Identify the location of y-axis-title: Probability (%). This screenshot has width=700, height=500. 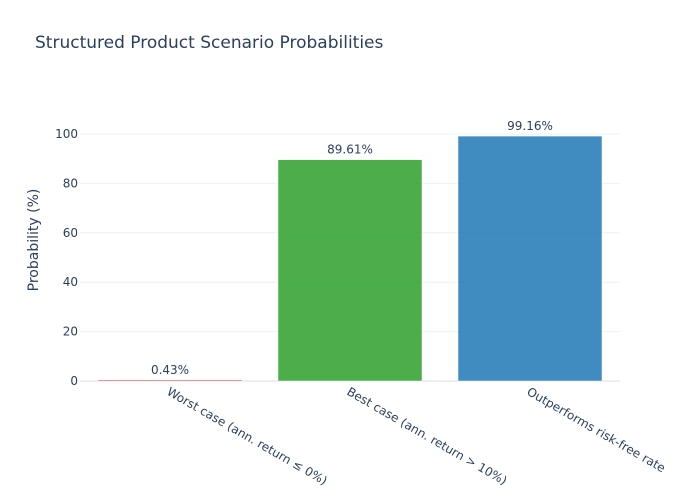
(34, 240).